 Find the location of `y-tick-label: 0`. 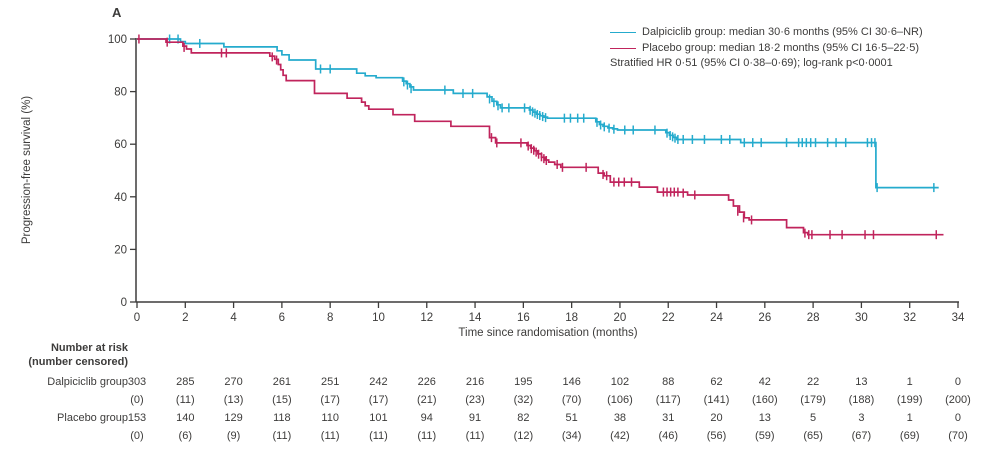

y-tick-label: 0 is located at coordinates (124, 303).